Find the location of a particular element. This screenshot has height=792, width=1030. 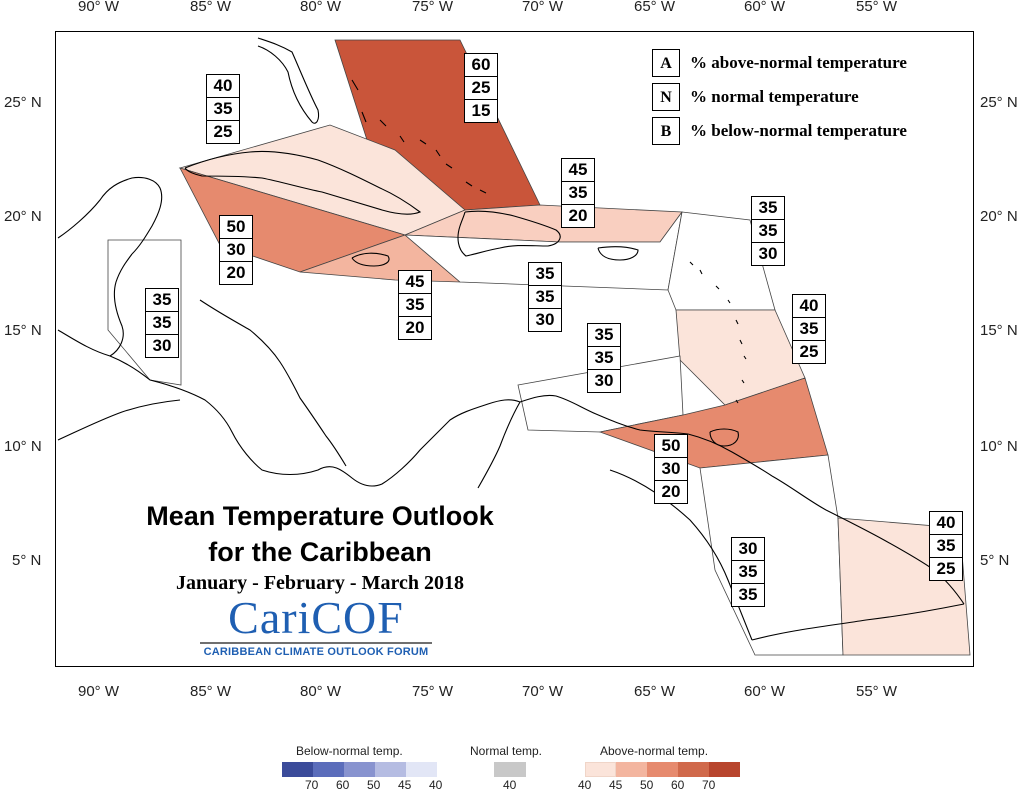

prob-box-northern-leewards: 35 35 30 is located at coordinates (768, 231).